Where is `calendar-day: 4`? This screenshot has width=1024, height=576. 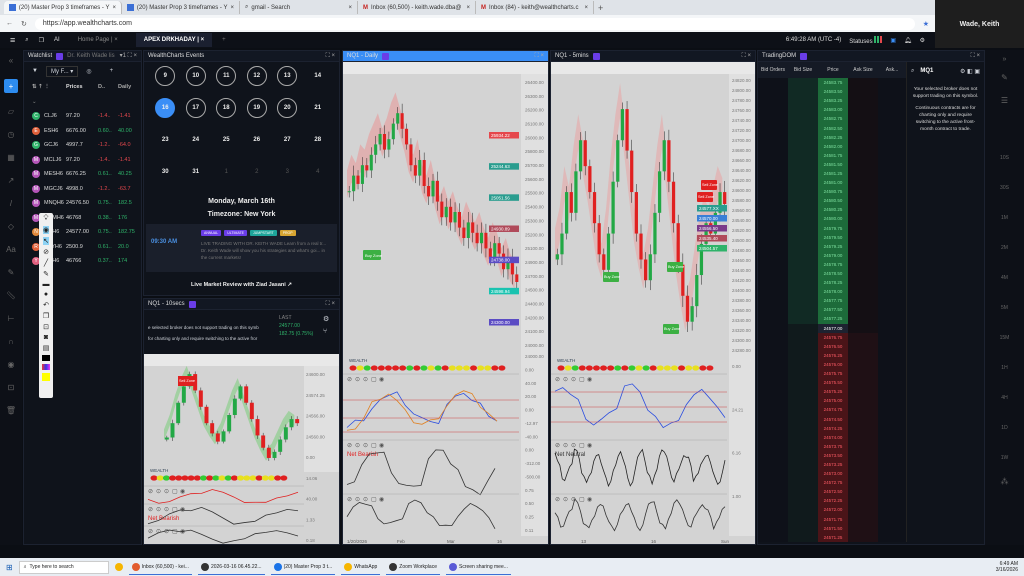 calendar-day: 4 is located at coordinates (318, 172).